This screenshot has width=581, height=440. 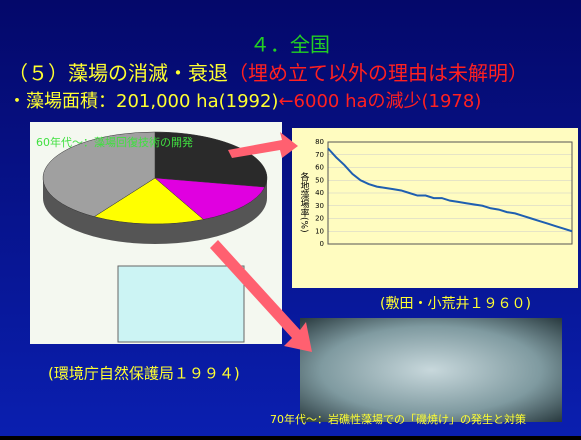 What do you see at coordinates (304, 202) in the screenshot?
I see `y-axis-label: 各地藻場率(%)` at bounding box center [304, 202].